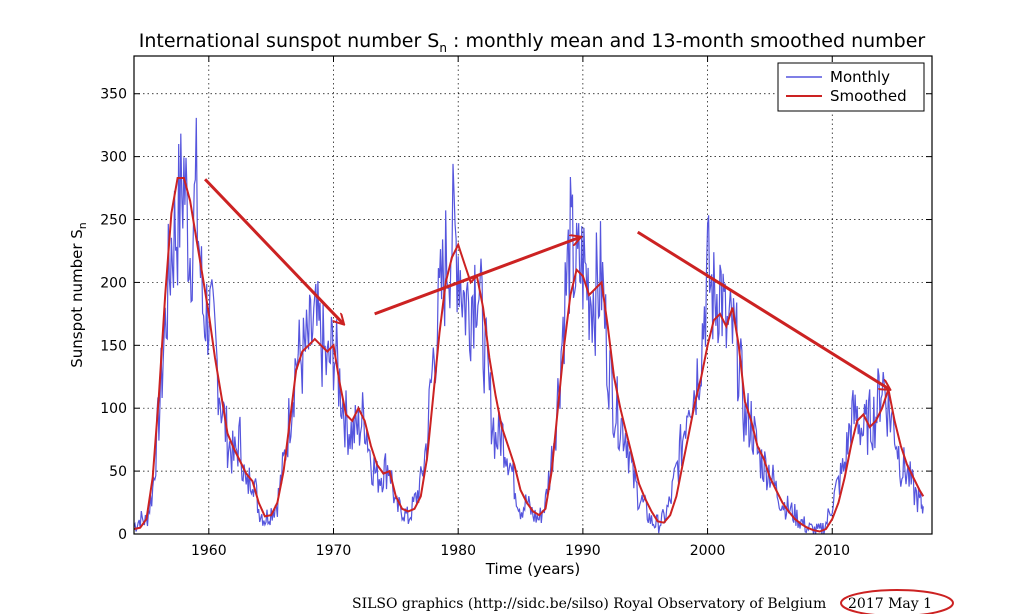 The image size is (1024, 614). I want to click on y-tick-label: 350, so click(113, 95).